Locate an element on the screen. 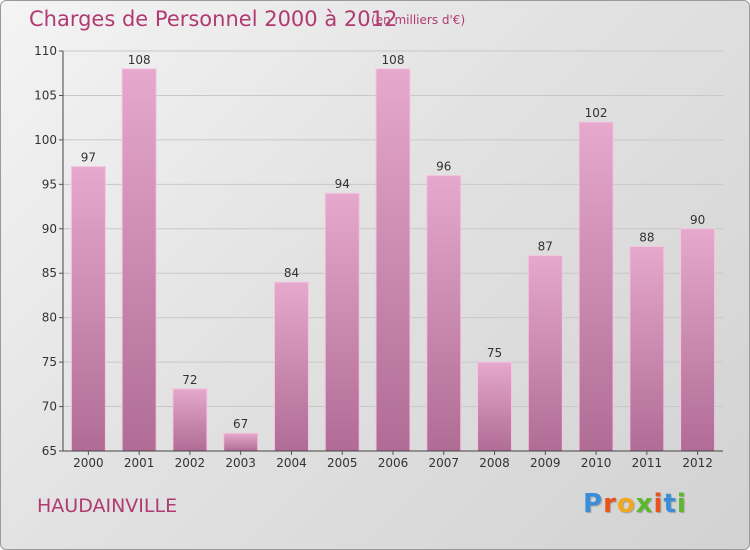 The width and height of the screenshot is (750, 550). bar-2011 is located at coordinates (647, 349).